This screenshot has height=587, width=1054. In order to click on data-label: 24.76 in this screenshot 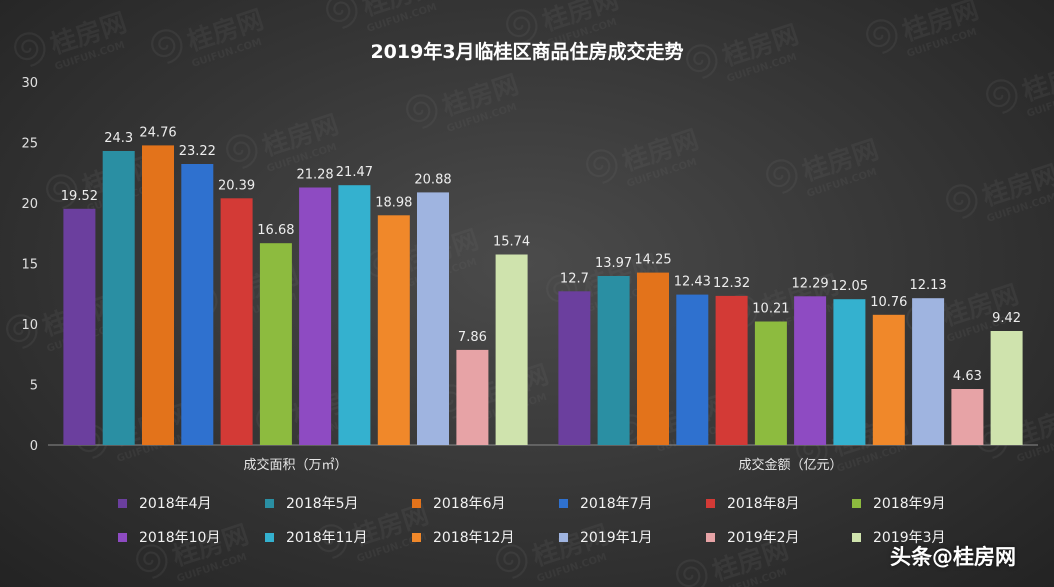, I will do `click(157, 132)`.